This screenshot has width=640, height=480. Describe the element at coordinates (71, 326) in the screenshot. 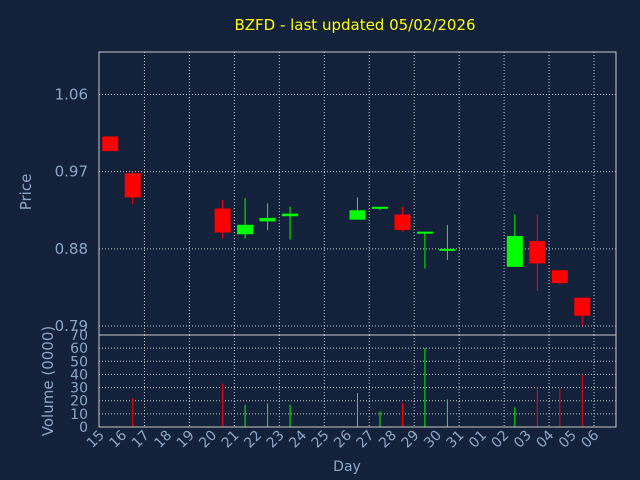

I see `price-tick-label: 0.79` at that location.